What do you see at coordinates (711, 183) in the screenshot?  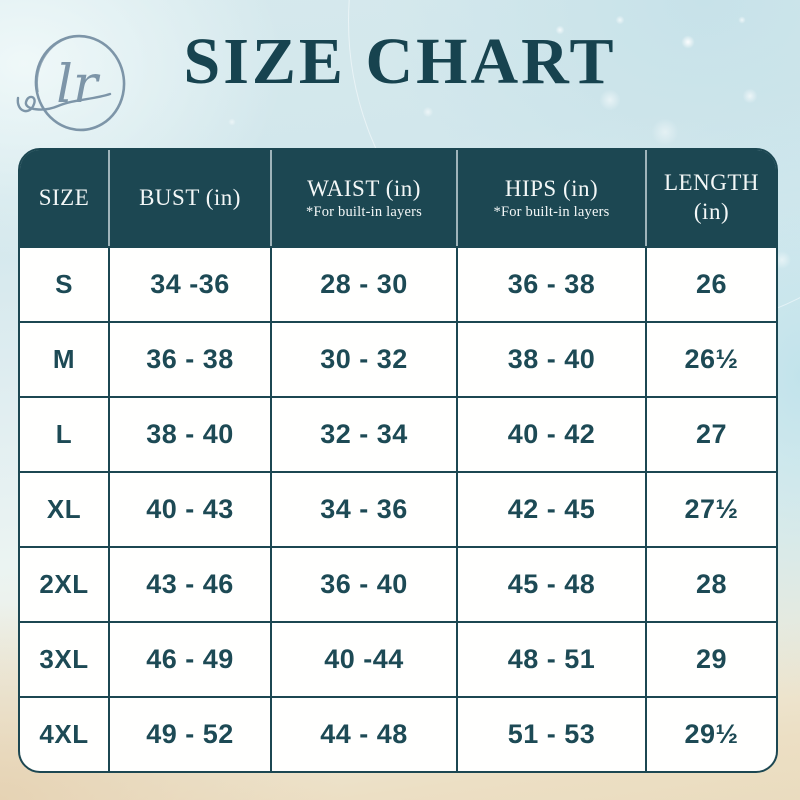 I see `column-label: LENGTH` at bounding box center [711, 183].